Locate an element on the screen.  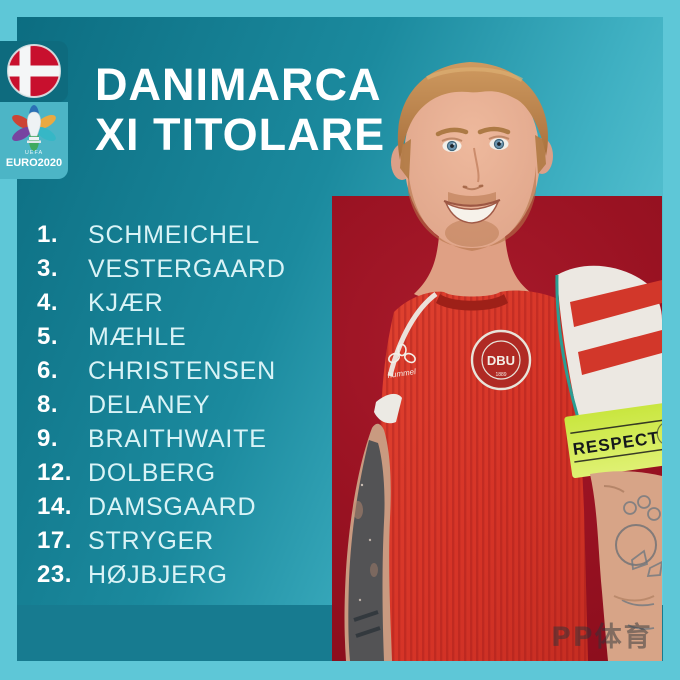
list-item: 5. MÆHLE is located at coordinates (161, 337).